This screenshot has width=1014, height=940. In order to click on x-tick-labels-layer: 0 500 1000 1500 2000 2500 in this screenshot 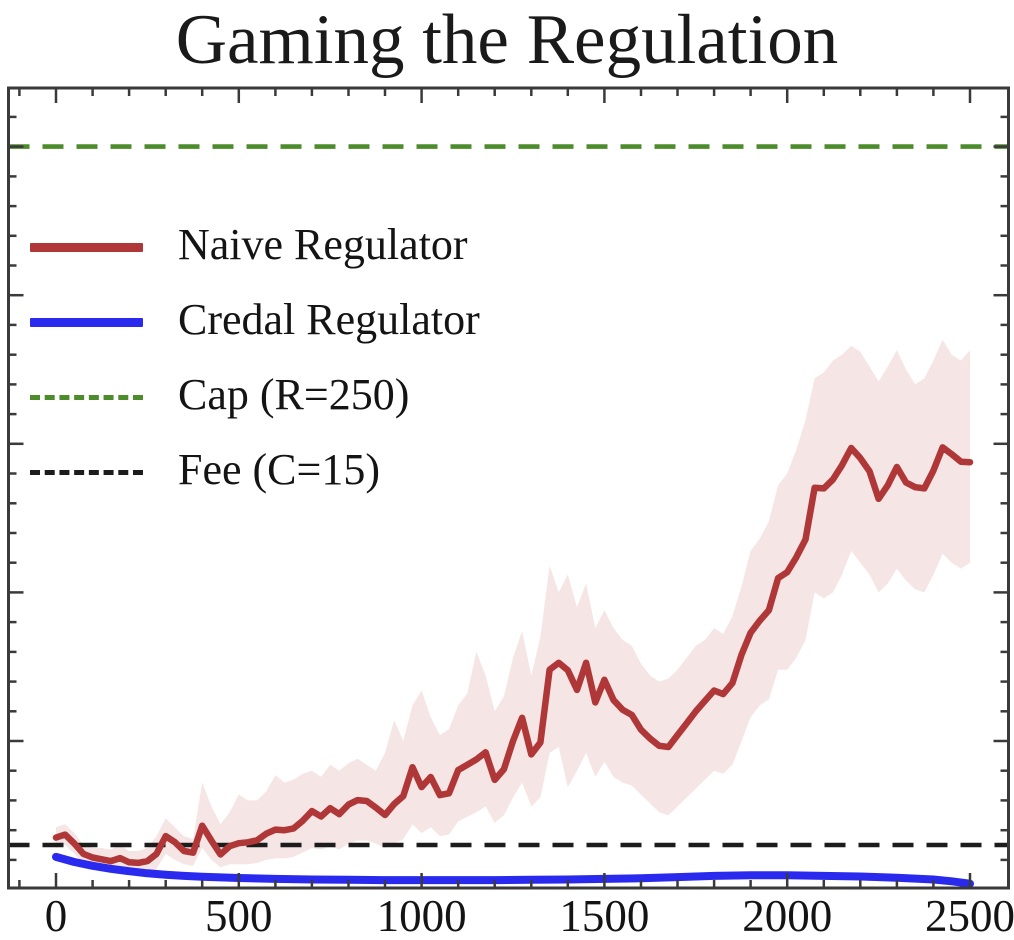, I will do `click(529, 915)`.